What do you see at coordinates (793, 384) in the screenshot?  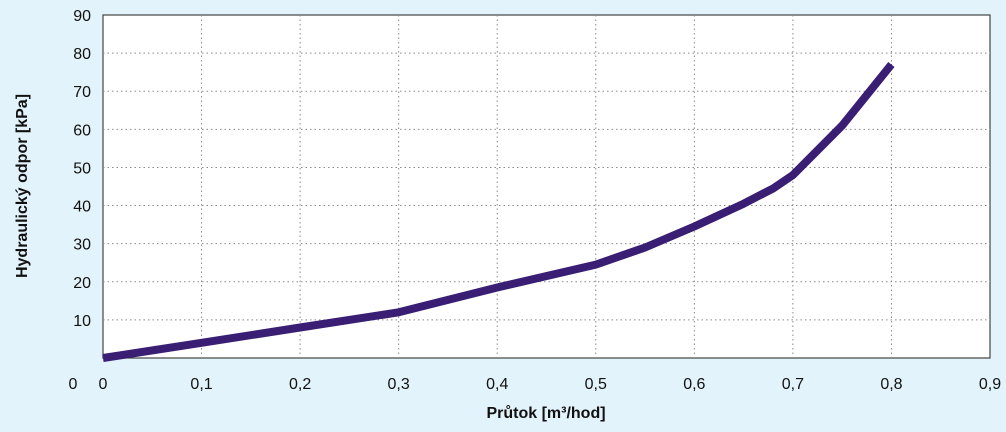 I see `x-tick-label: 0,7` at bounding box center [793, 384].